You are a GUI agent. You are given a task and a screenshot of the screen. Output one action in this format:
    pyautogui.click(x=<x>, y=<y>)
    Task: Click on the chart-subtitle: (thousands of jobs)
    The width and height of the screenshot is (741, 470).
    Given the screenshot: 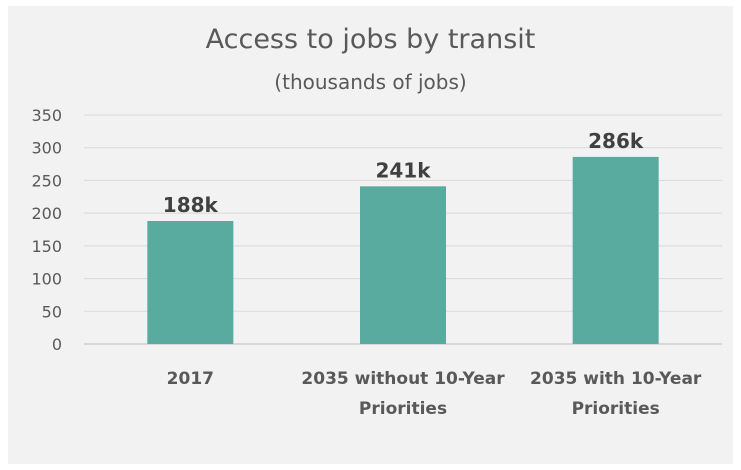 What is the action you would take?
    pyautogui.click(x=370, y=82)
    